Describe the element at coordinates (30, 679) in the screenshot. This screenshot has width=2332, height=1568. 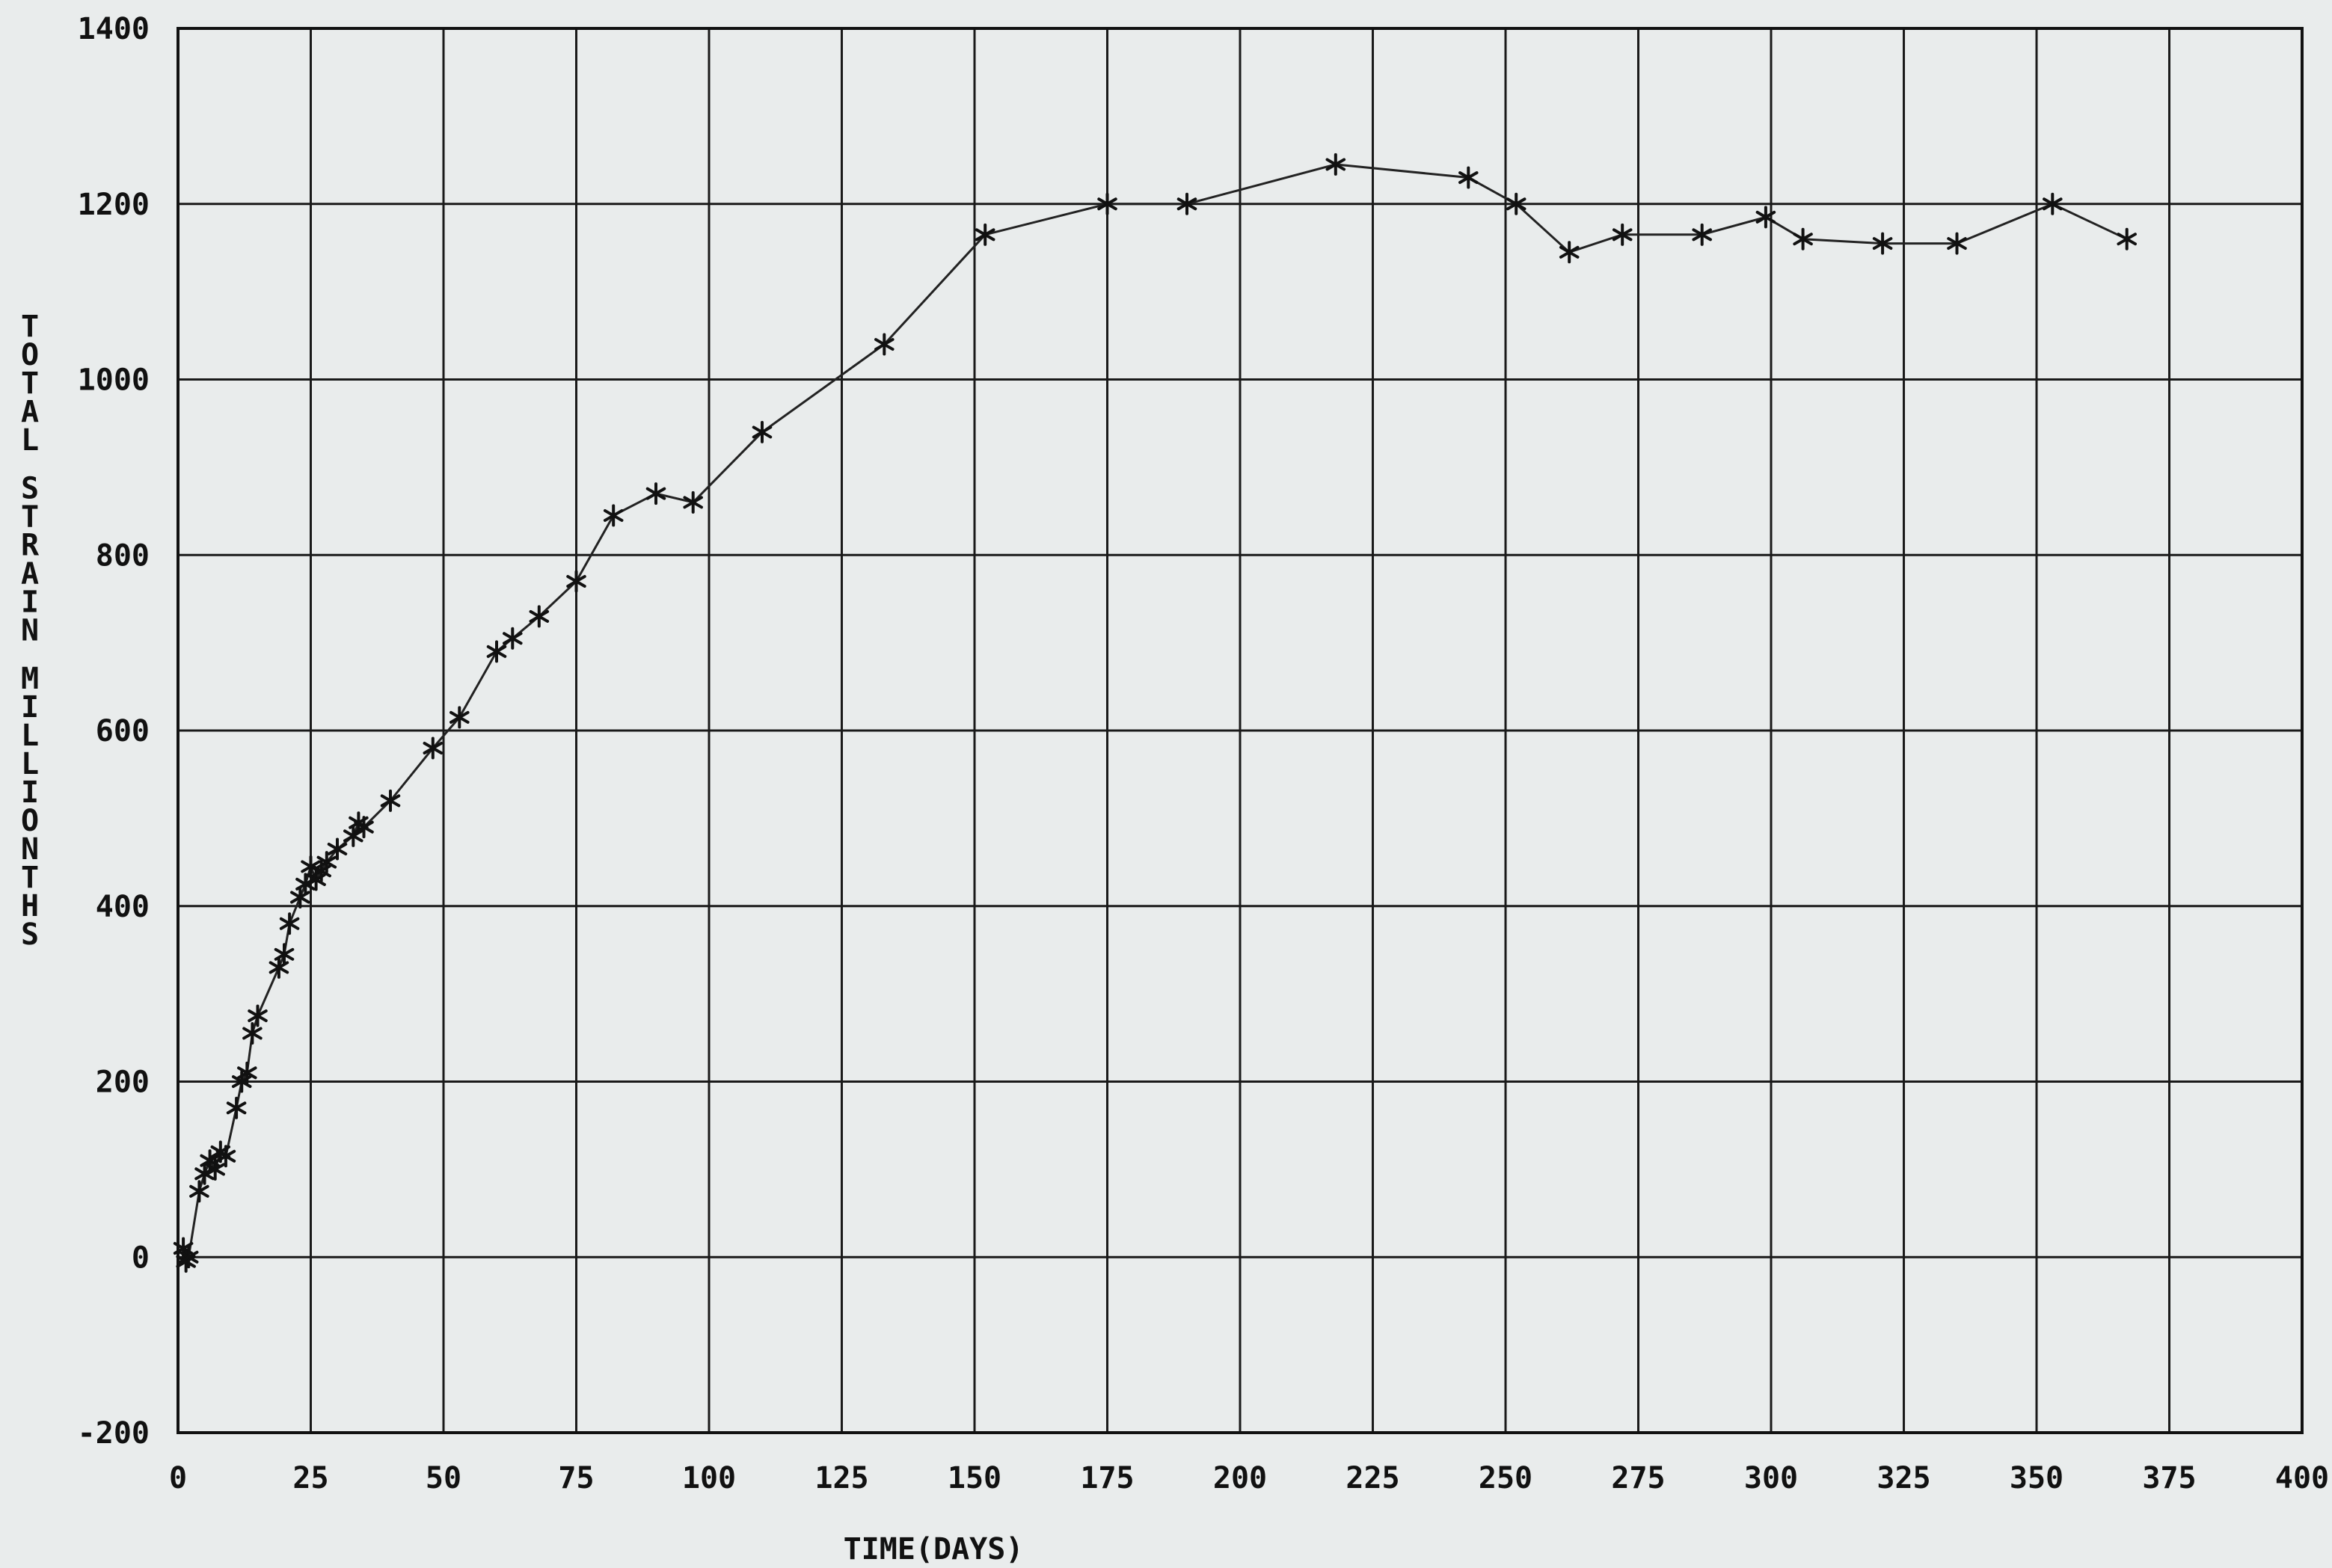
I see `svg-text: M` at that location.